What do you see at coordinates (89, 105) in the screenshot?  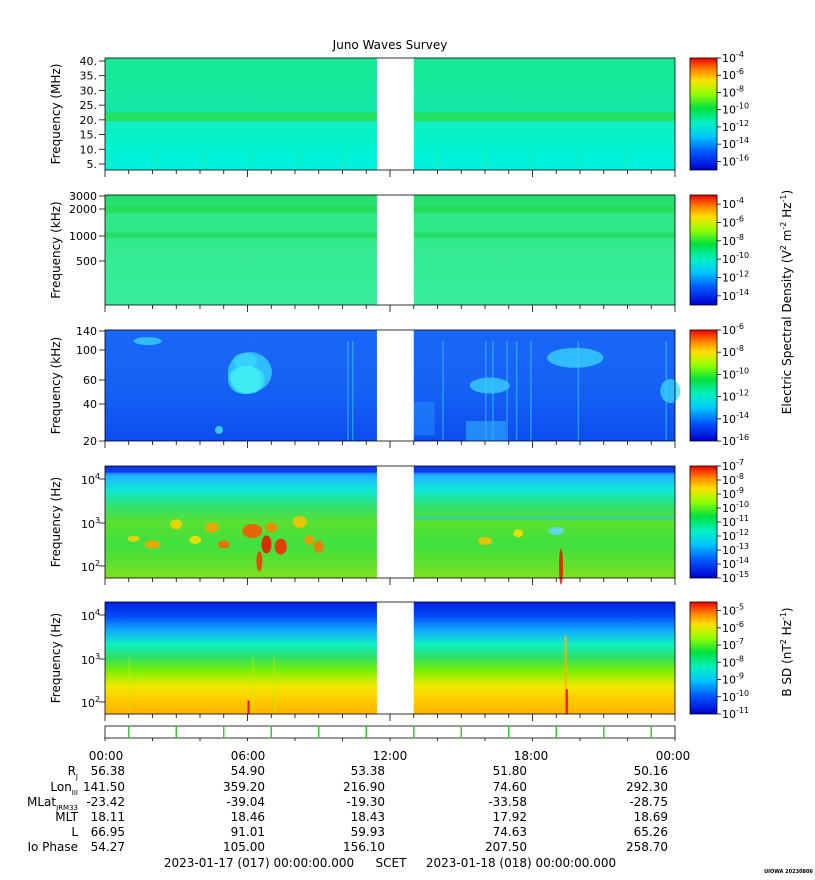 I see `y-tick-label: 25.` at bounding box center [89, 105].